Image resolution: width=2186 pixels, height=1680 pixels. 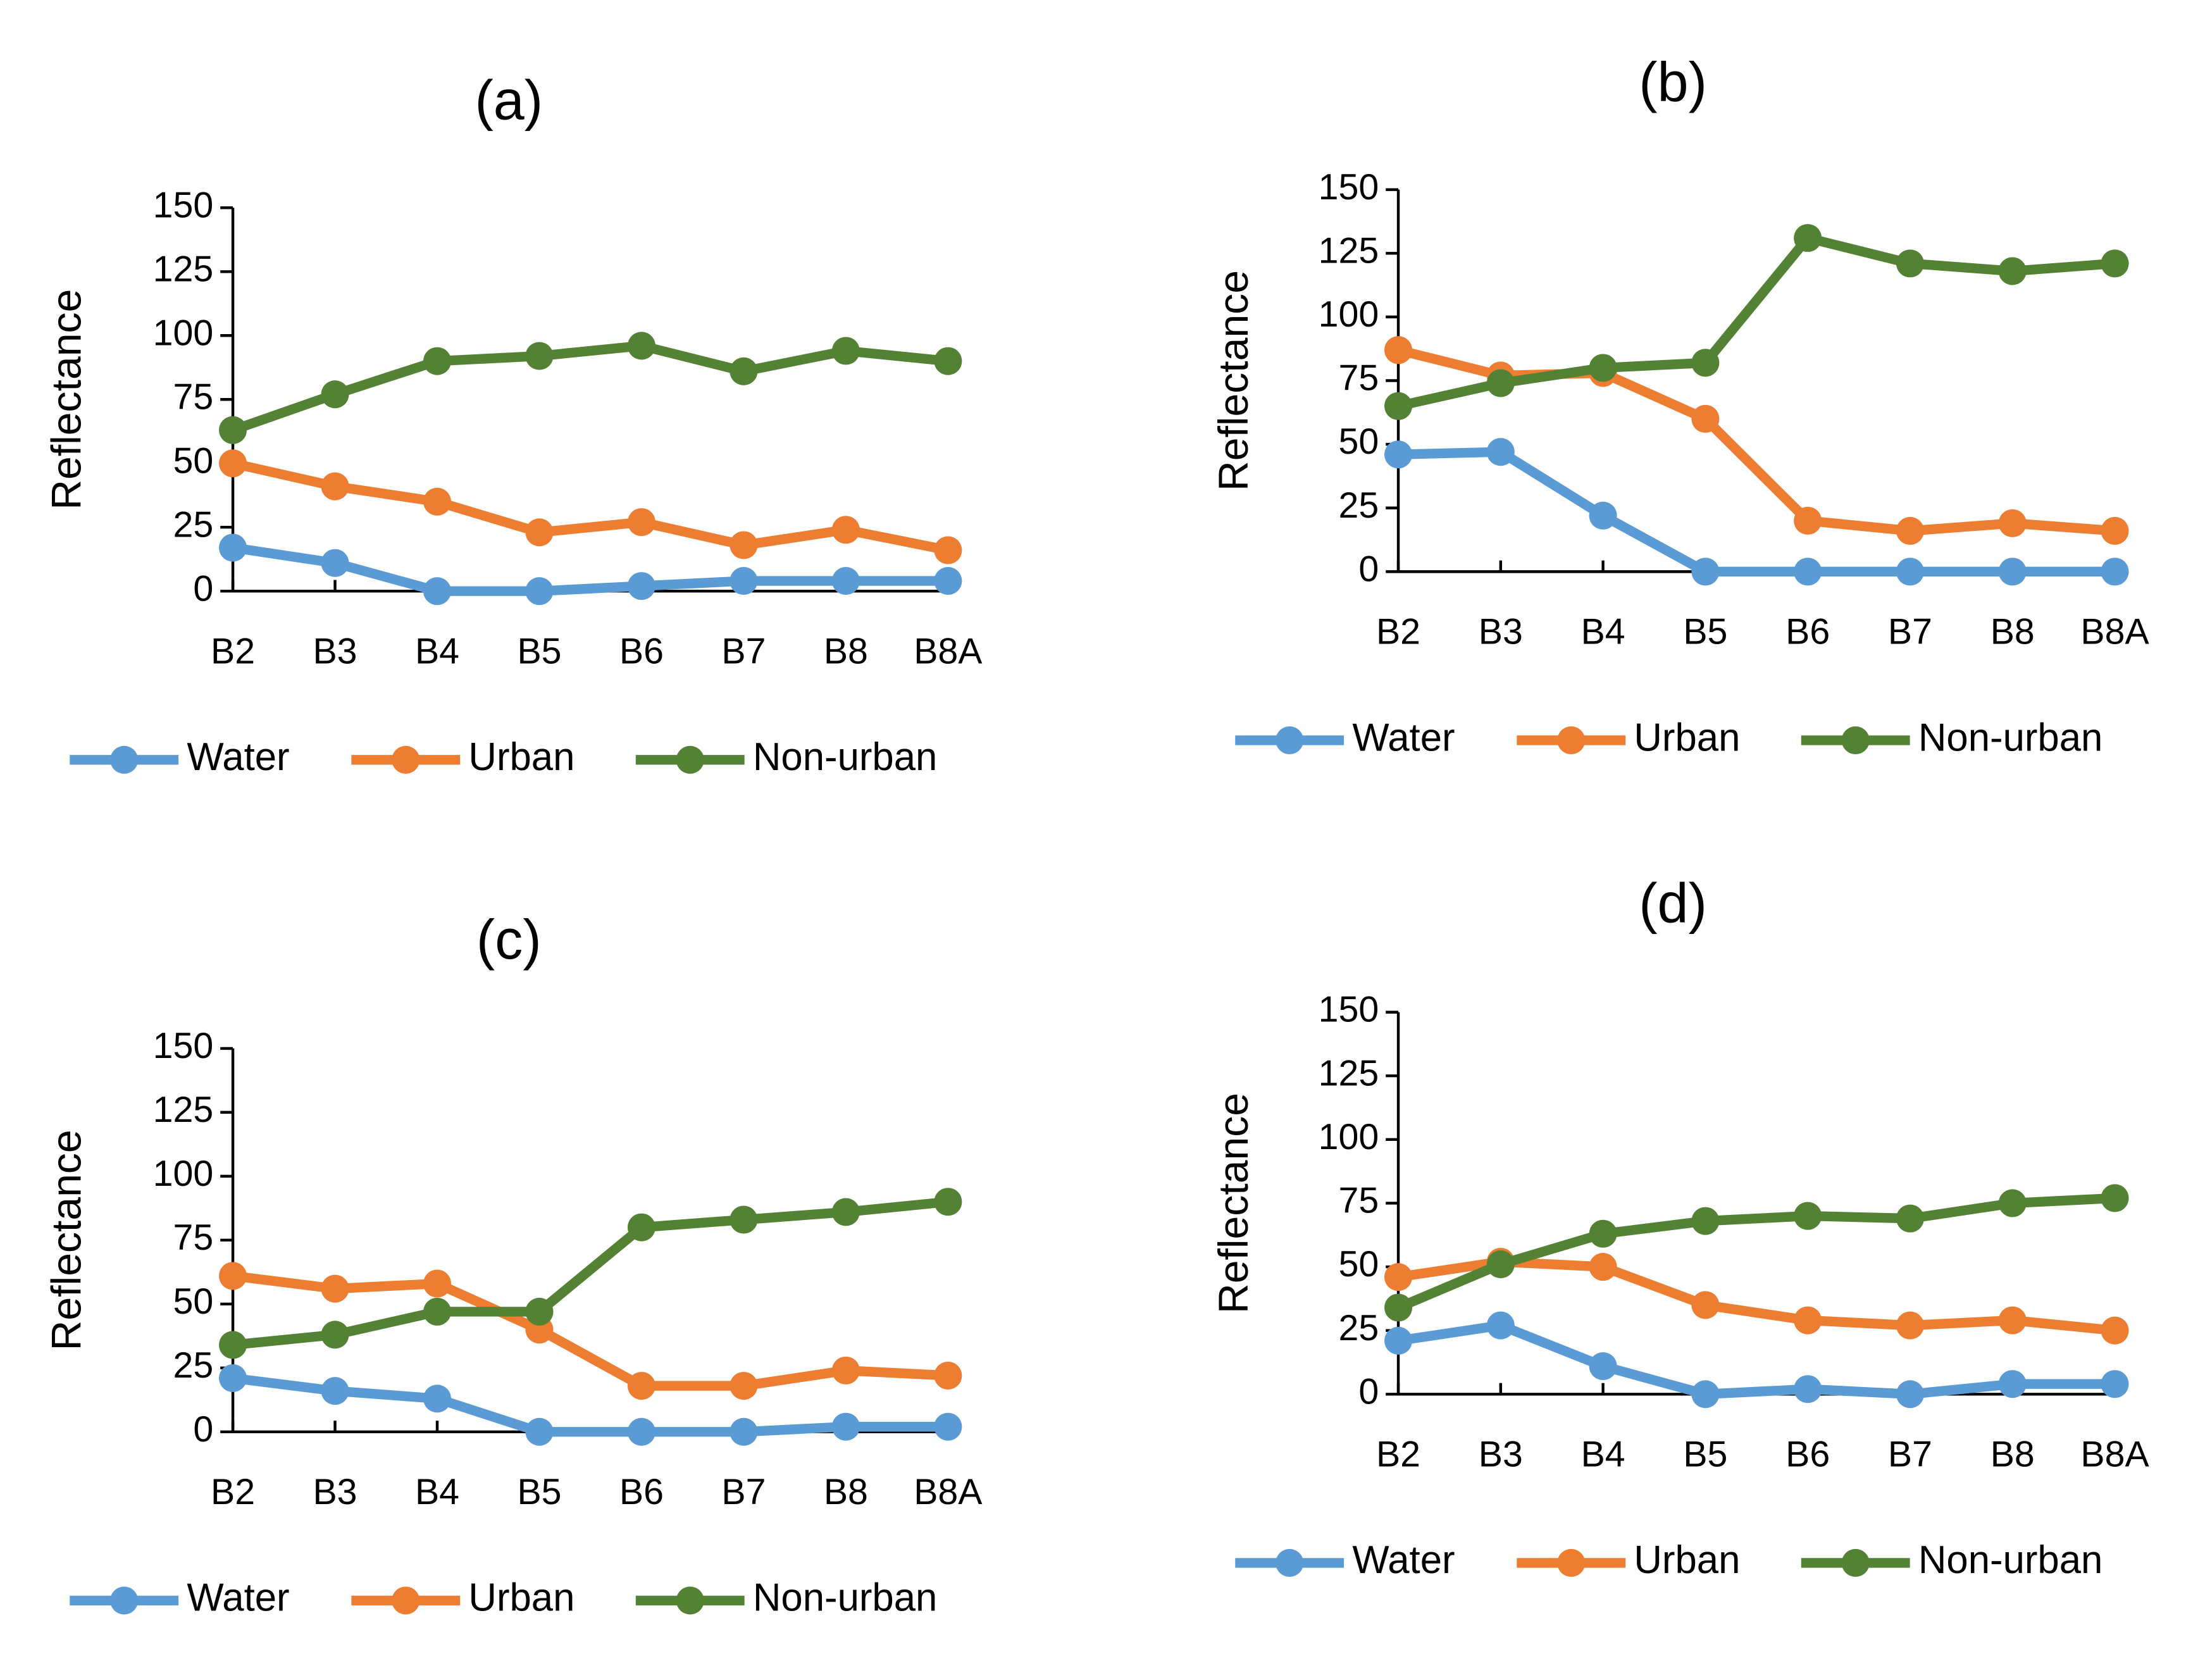 I want to click on x-tick-label: B2, so click(x=233, y=1492).